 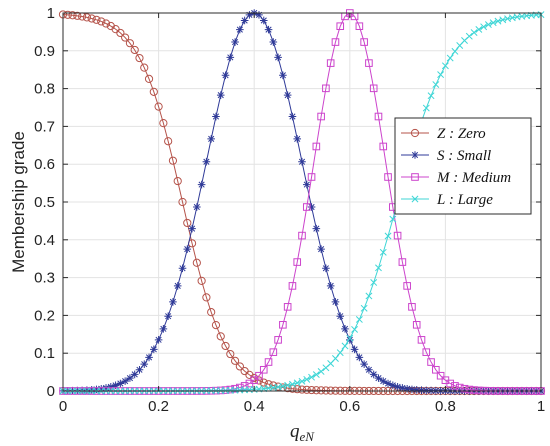 What do you see at coordinates (44, 126) in the screenshot?
I see `y-tick-label: 0.7` at bounding box center [44, 126].